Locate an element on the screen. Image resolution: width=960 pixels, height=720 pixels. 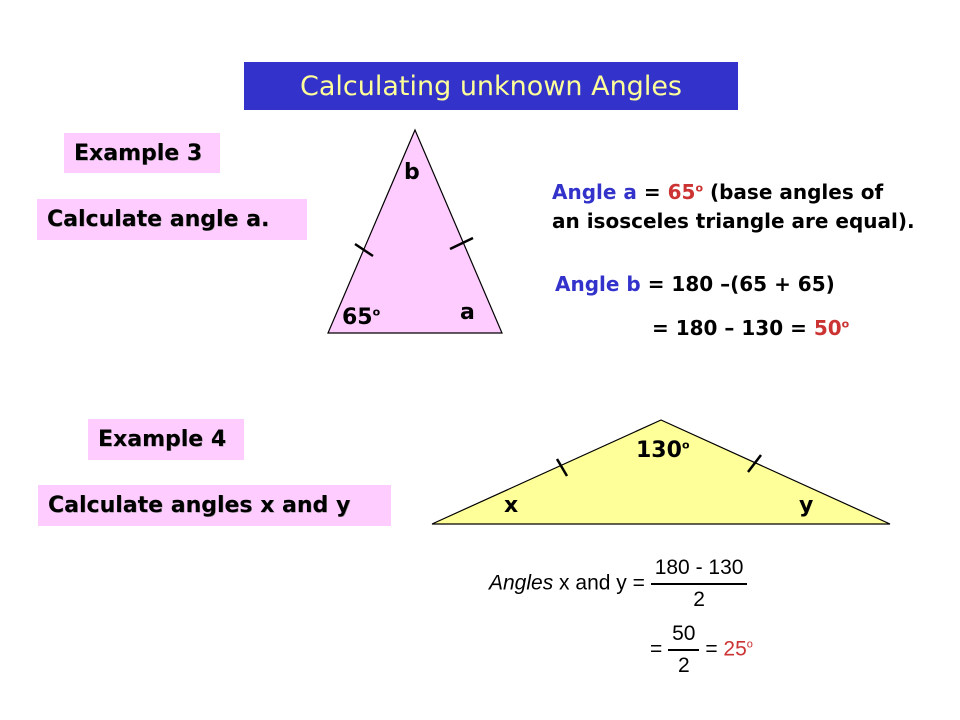
fraction-2: 50 2 is located at coordinates (683, 650).